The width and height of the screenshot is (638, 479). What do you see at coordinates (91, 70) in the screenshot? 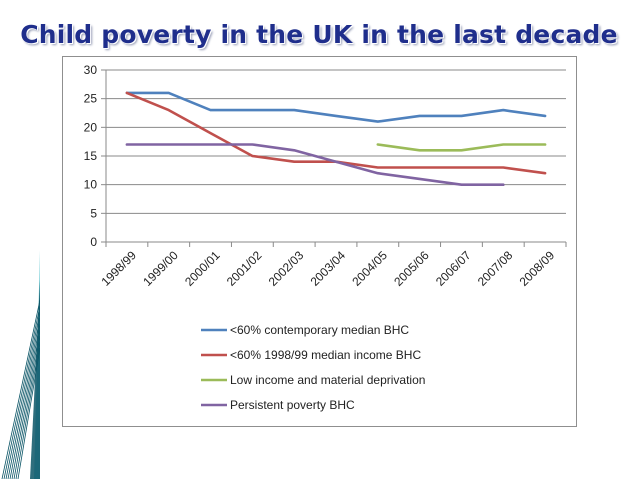
I see `y-tick-label: 30` at bounding box center [91, 70].